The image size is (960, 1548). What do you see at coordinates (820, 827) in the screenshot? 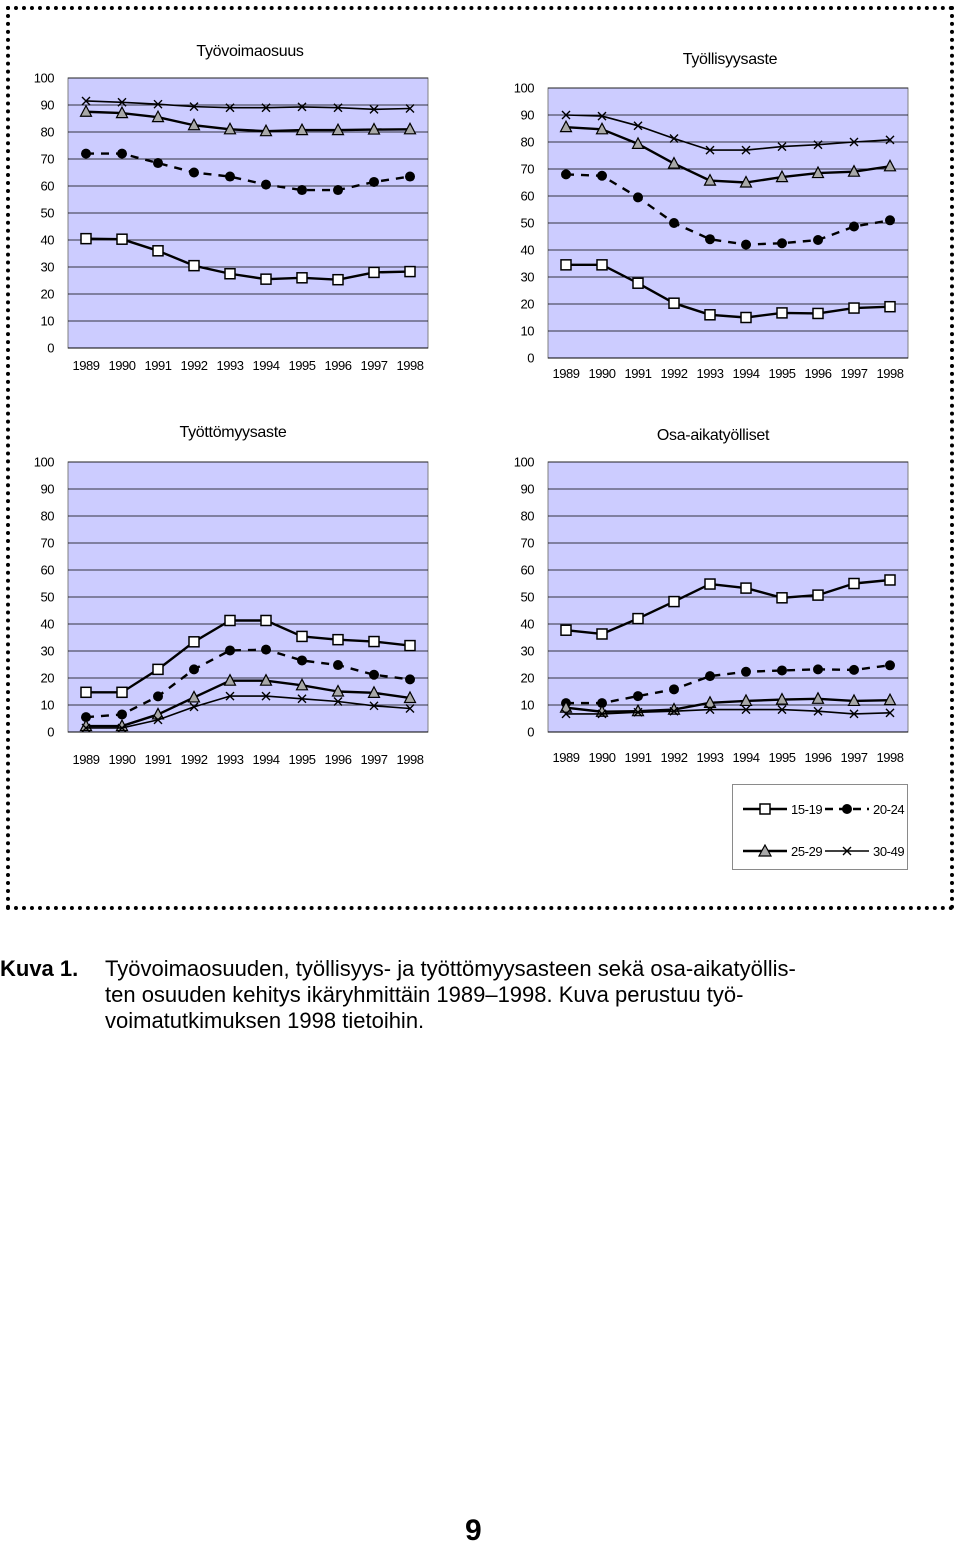
I see `legend: 15-19 20-24 25-29 30-49` at bounding box center [820, 827].